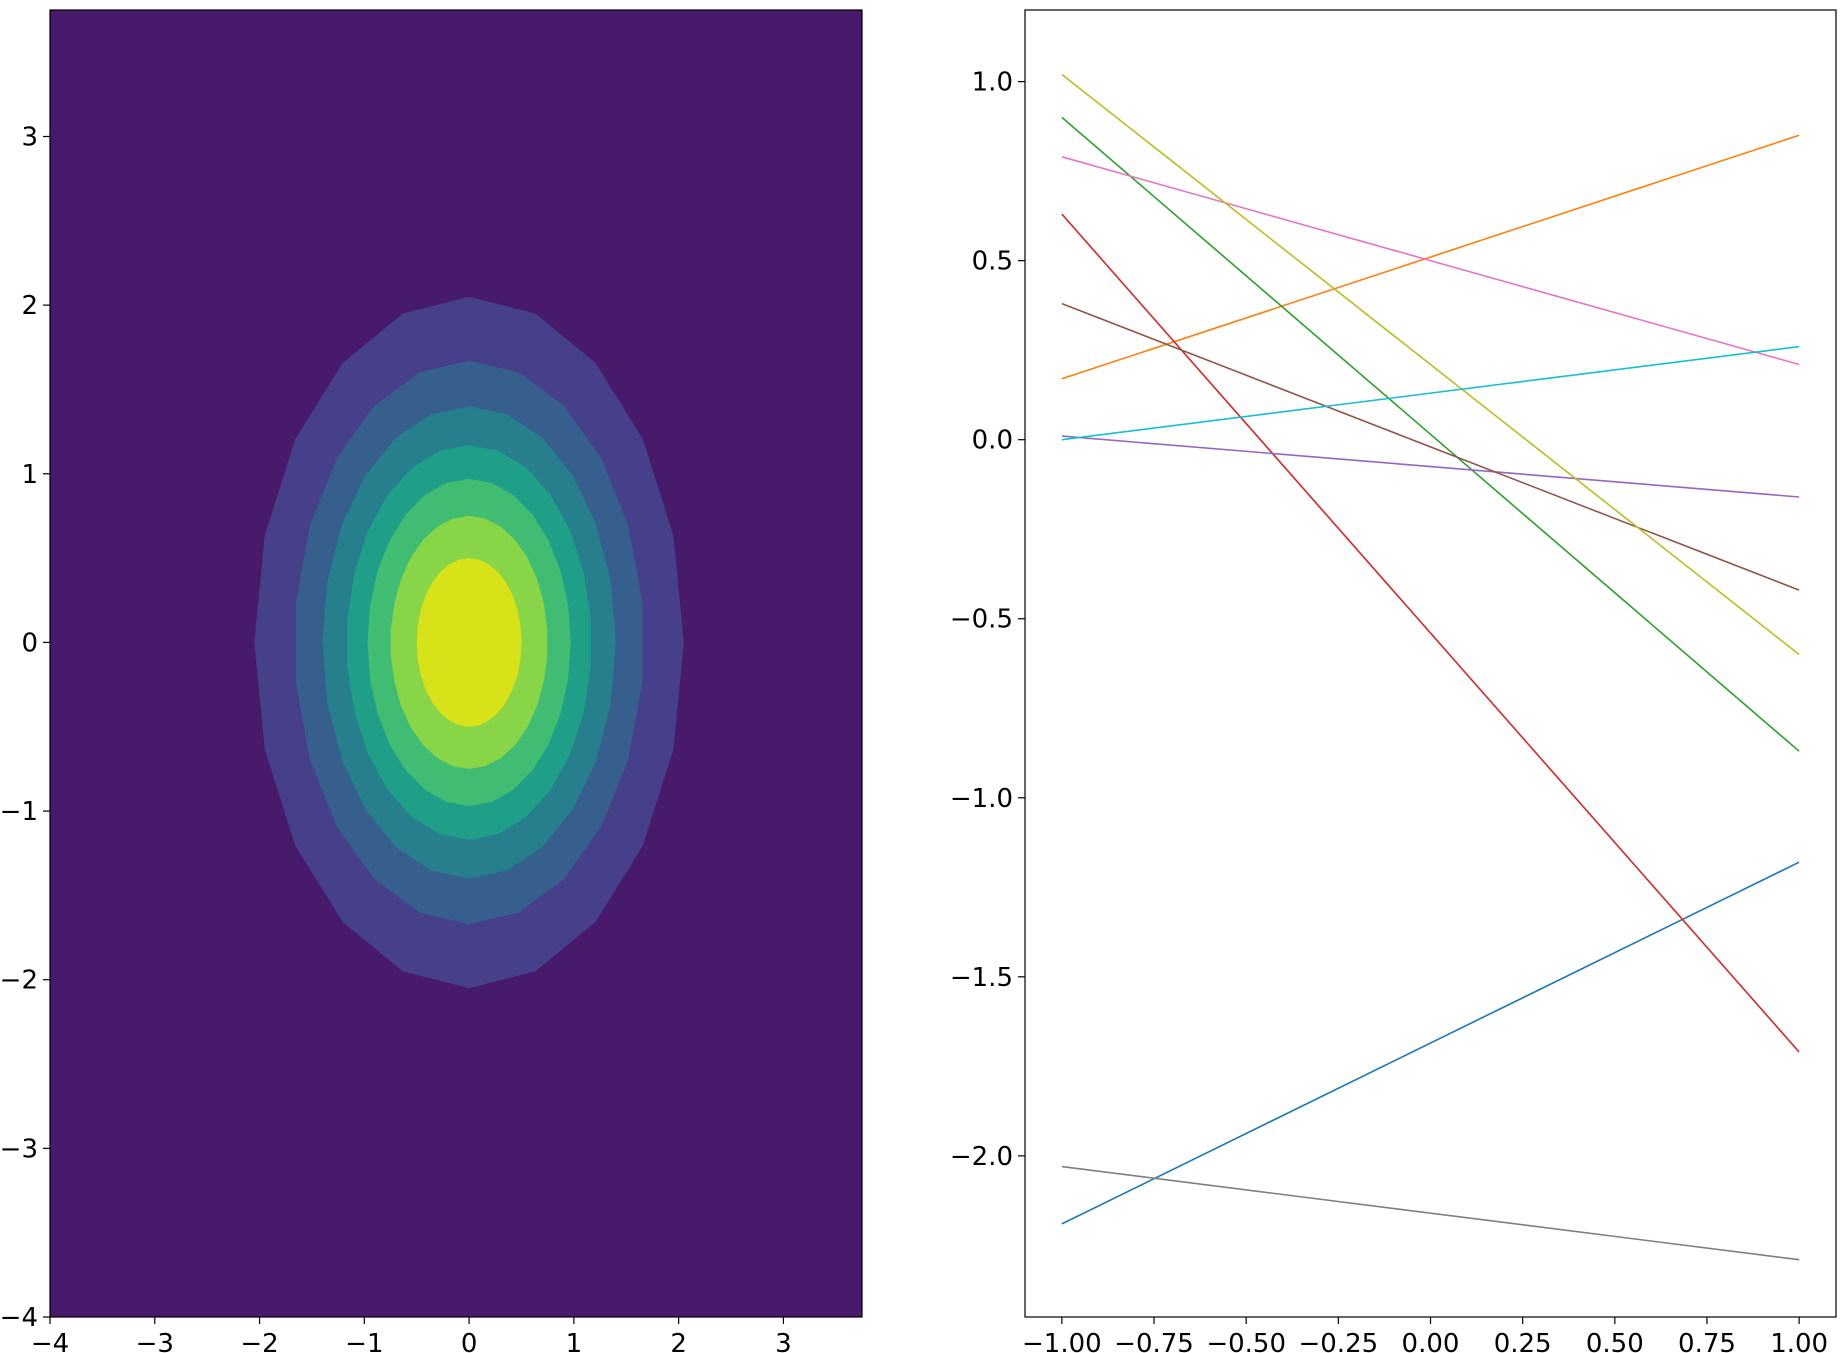  Describe the element at coordinates (1338, 1341) in the screenshot. I see `x-tick-label: −0.25` at that location.